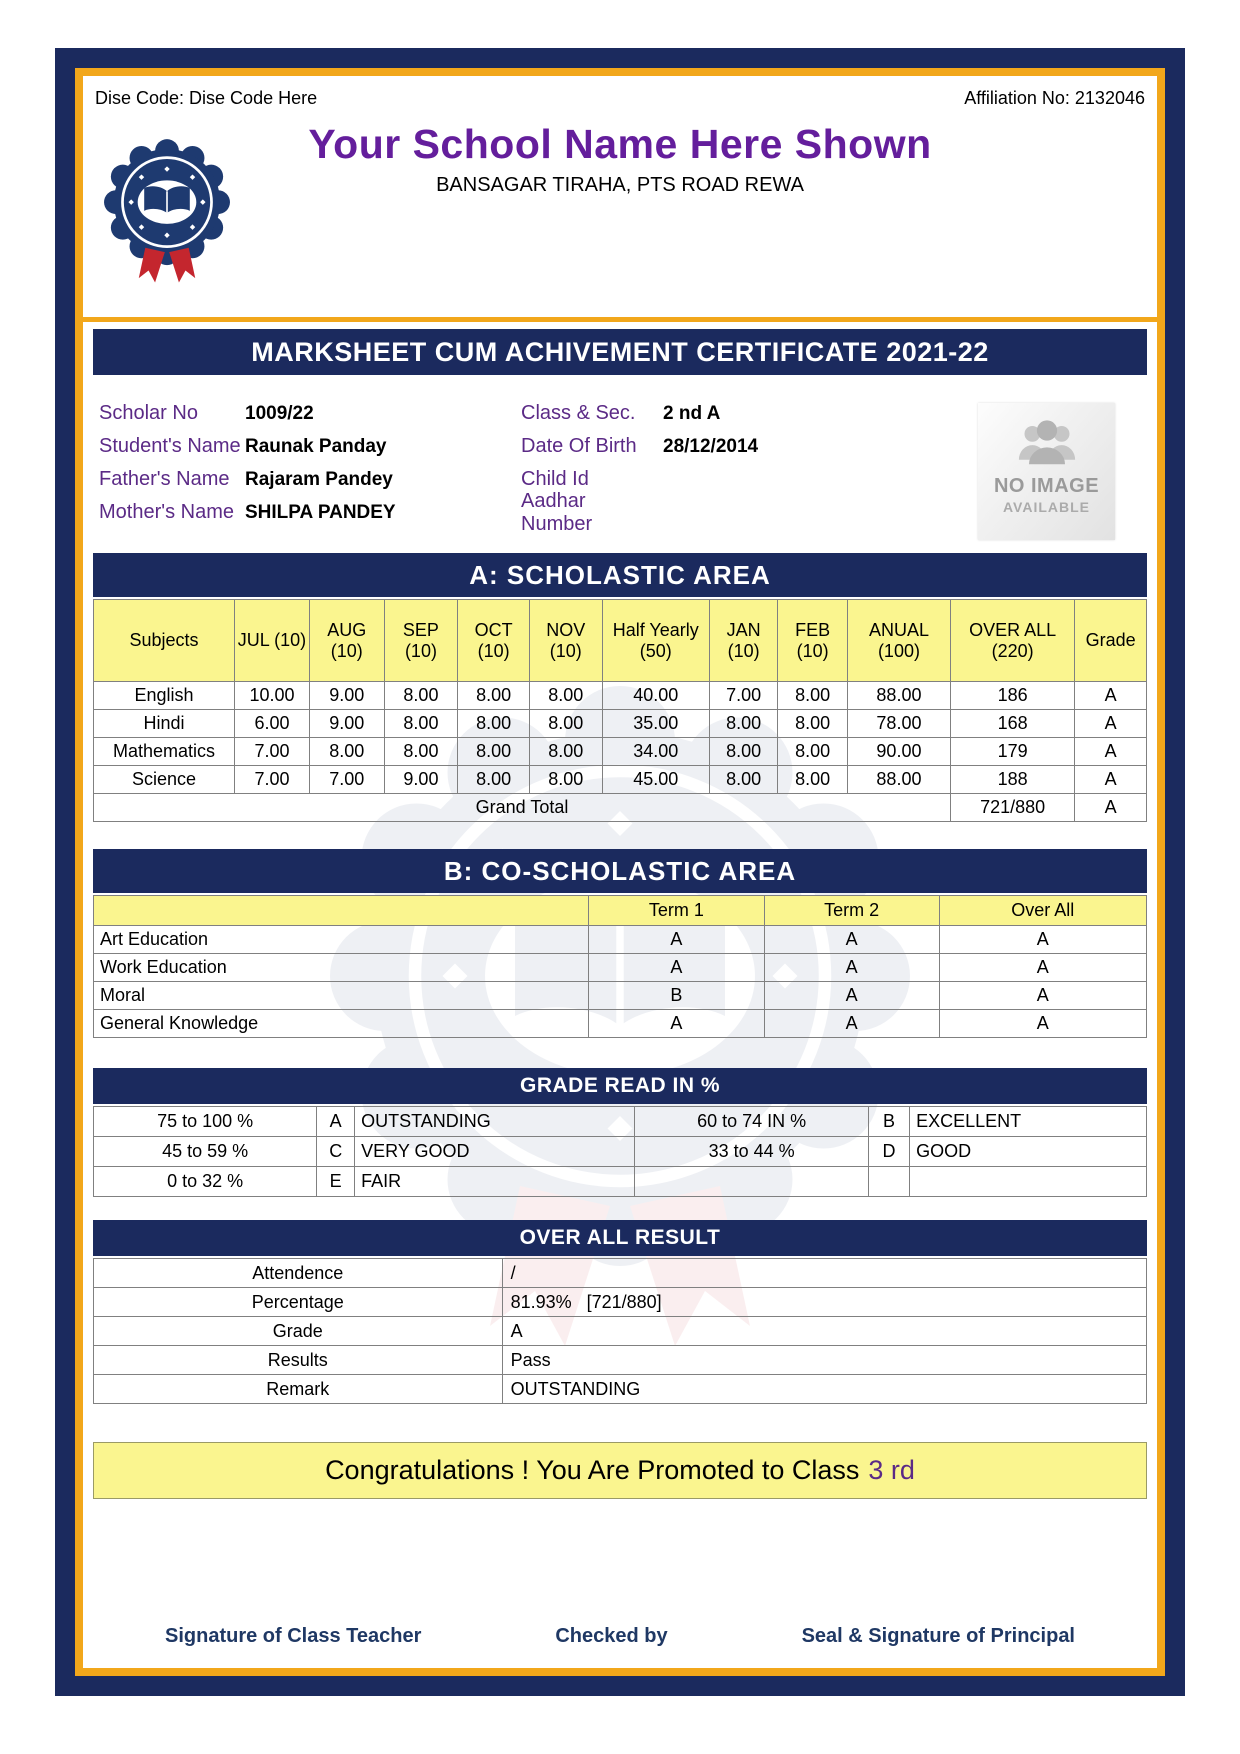 The image size is (1240, 1754). I want to click on cell: 75 to 100 %, so click(205, 1121).